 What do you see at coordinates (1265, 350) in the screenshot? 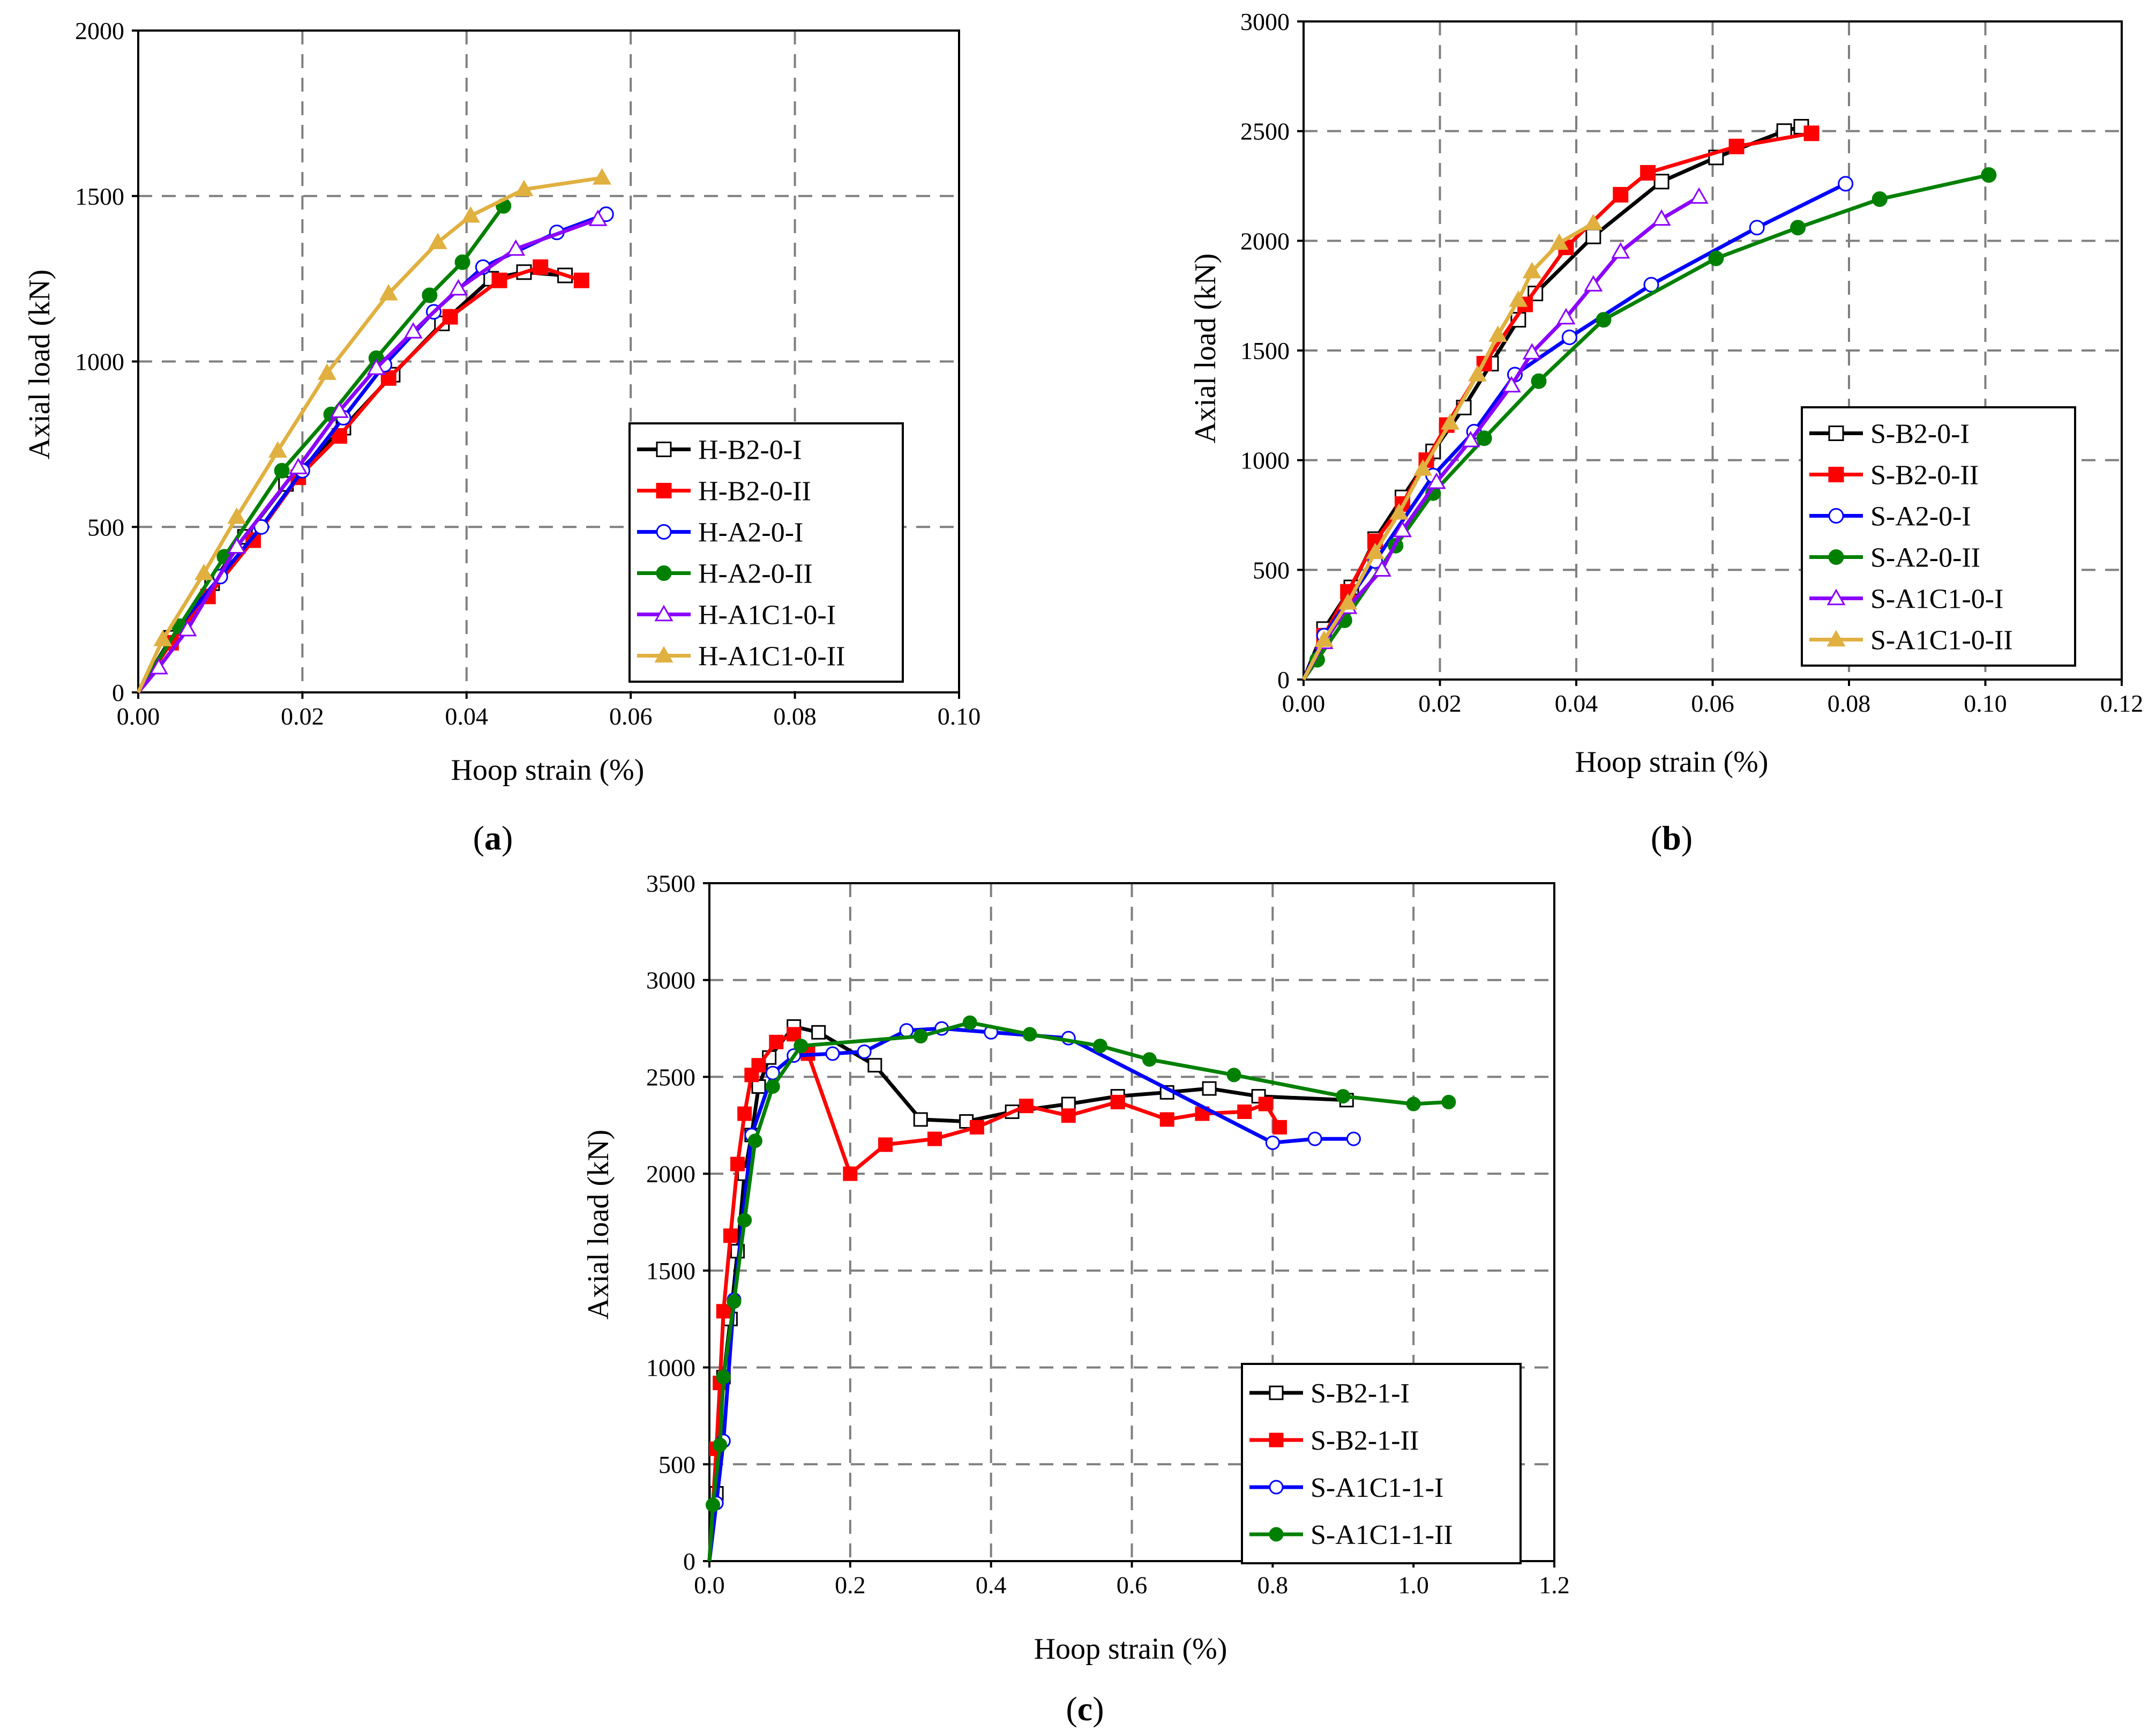
I see `y-tick-label: 1500` at bounding box center [1265, 350].